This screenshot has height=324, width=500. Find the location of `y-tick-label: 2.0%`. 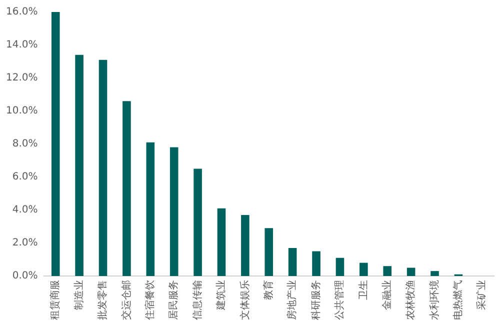

y-tick-label: 2.0% is located at coordinates (25, 243).